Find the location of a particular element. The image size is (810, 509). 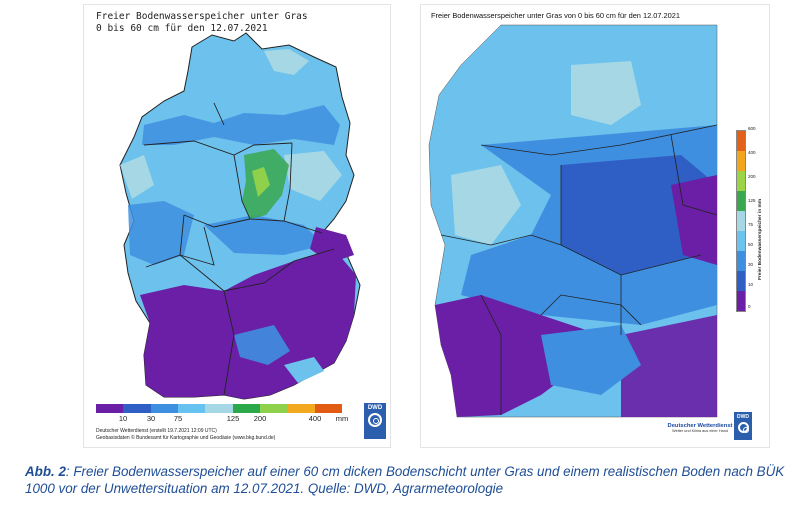

region-lightgreen-patches is located at coordinates (261, 182).